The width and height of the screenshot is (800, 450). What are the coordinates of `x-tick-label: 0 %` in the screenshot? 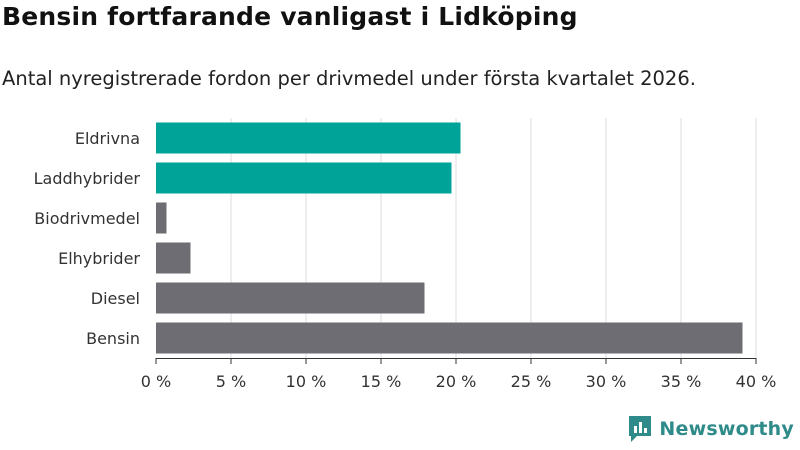 It's located at (156, 381).